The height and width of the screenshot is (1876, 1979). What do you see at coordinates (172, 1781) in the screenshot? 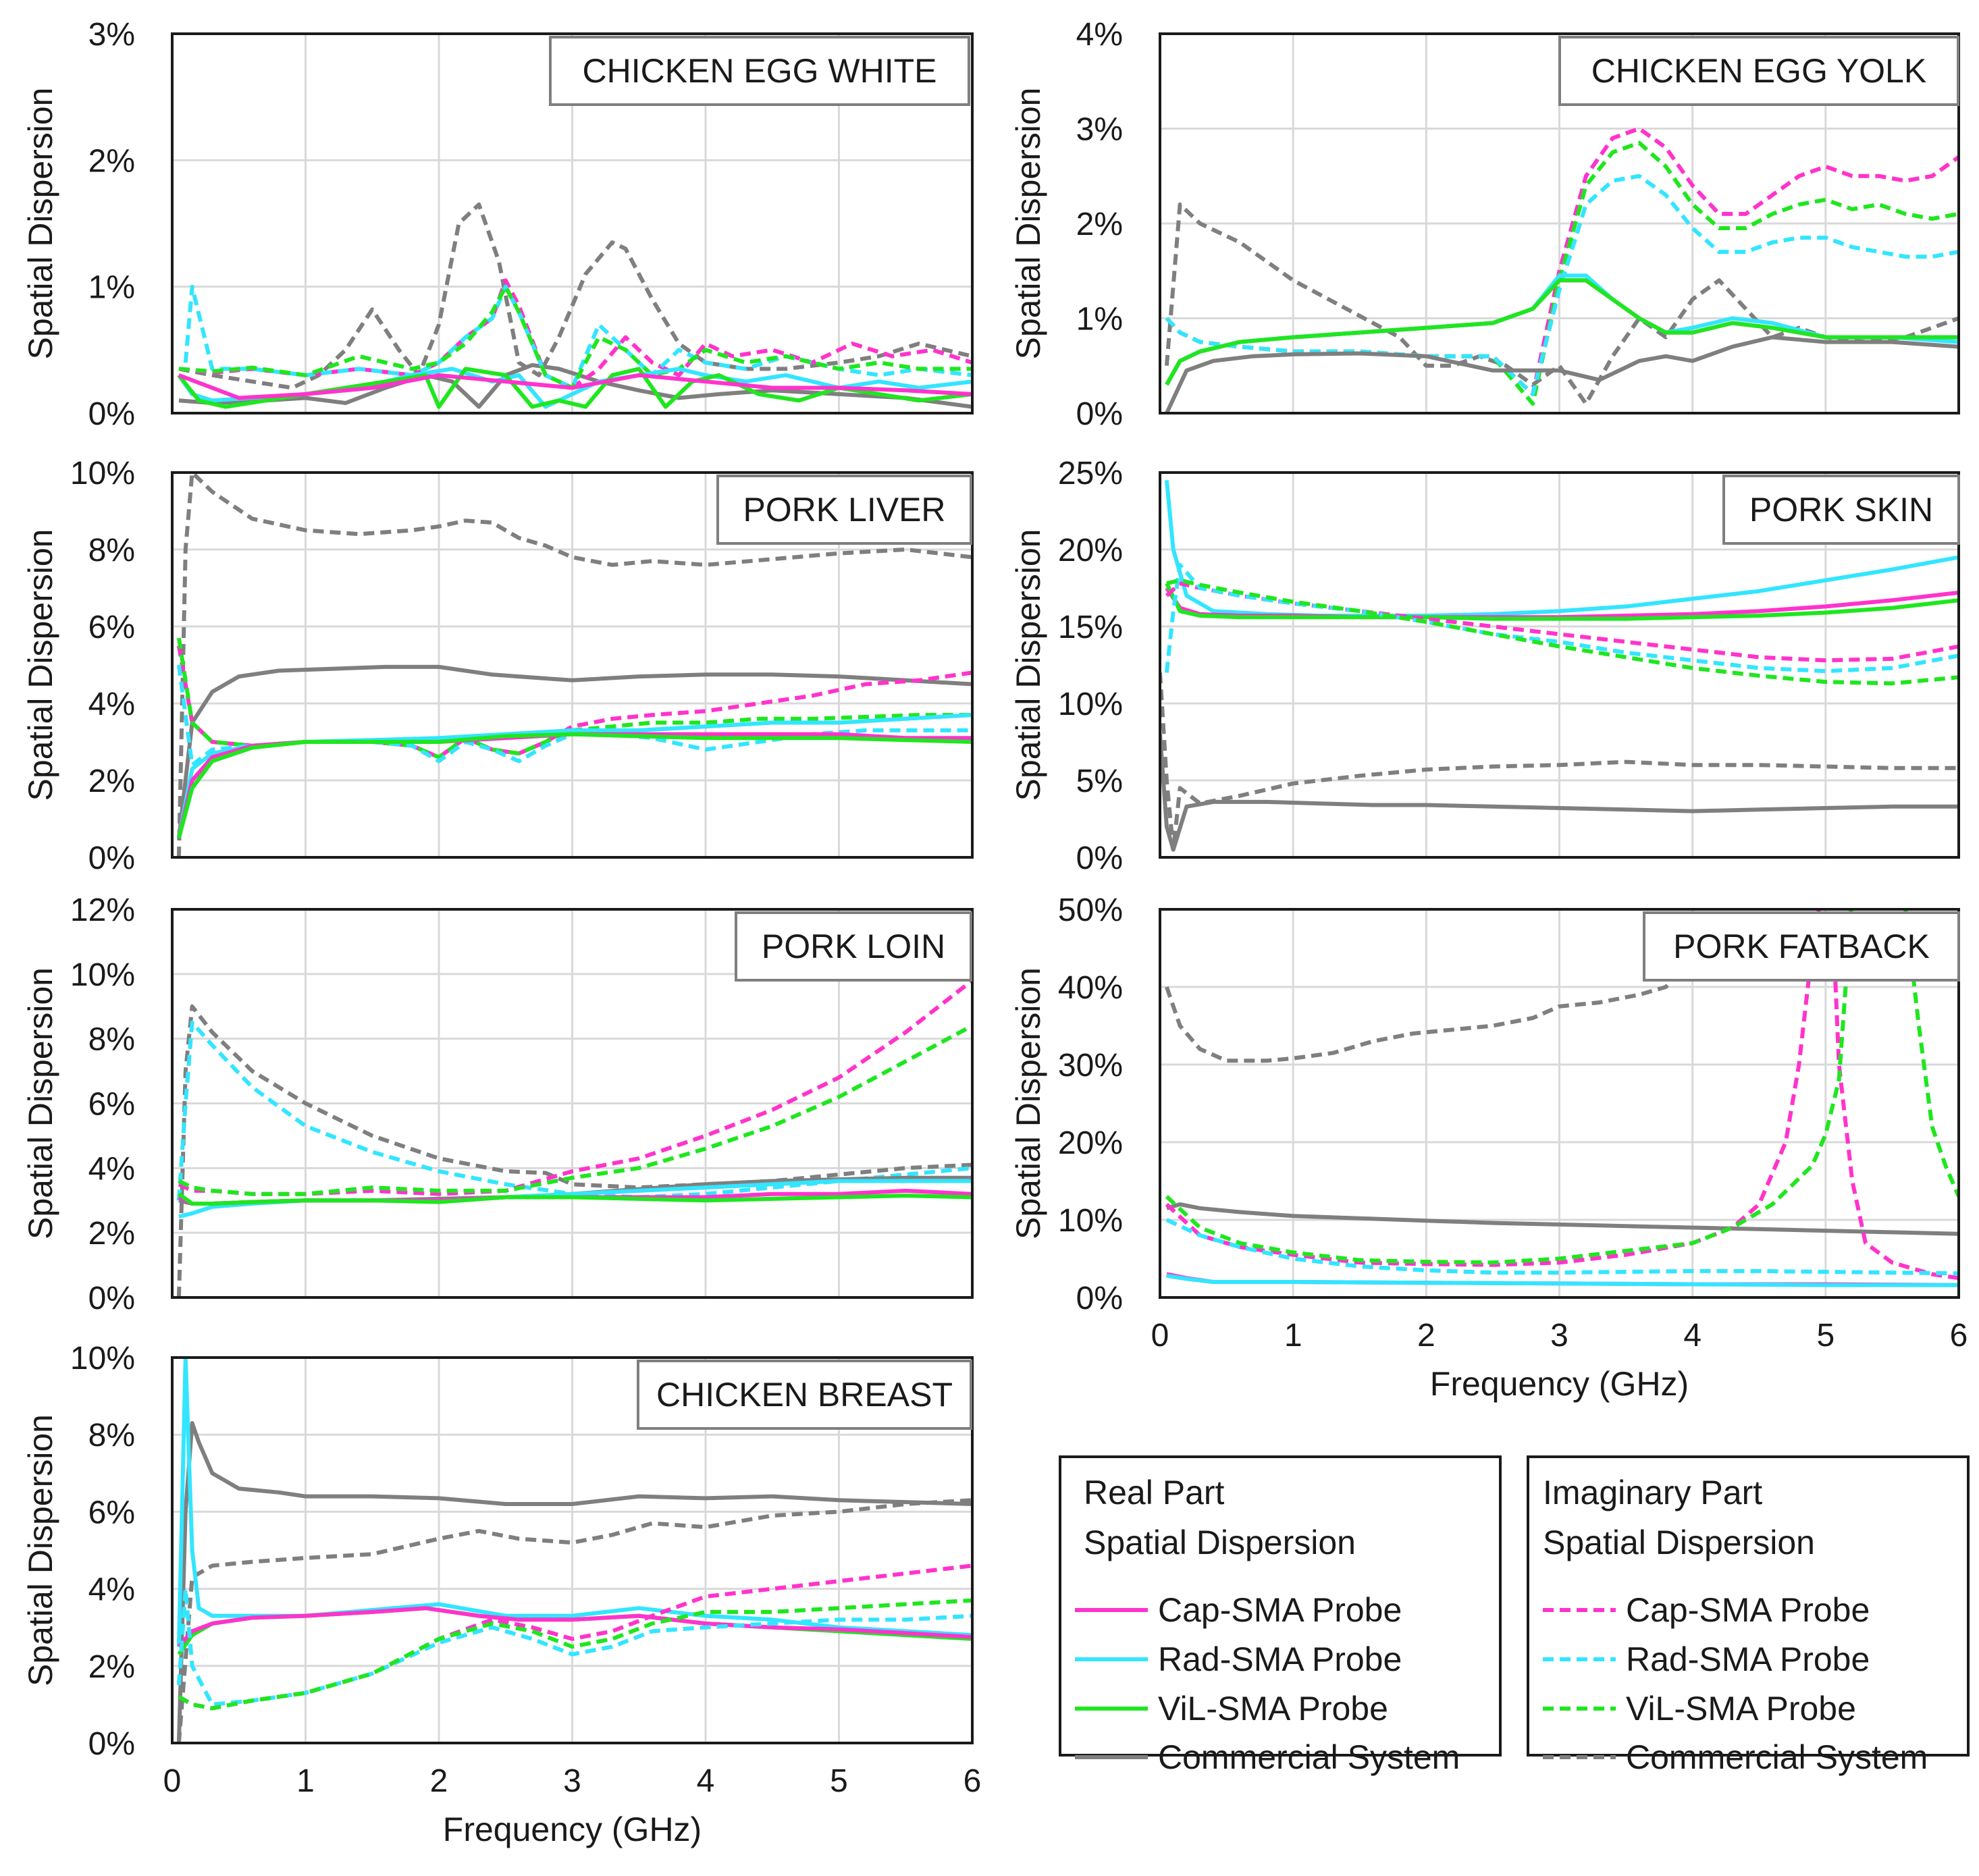
I see `x-tick-label: 0` at bounding box center [172, 1781].